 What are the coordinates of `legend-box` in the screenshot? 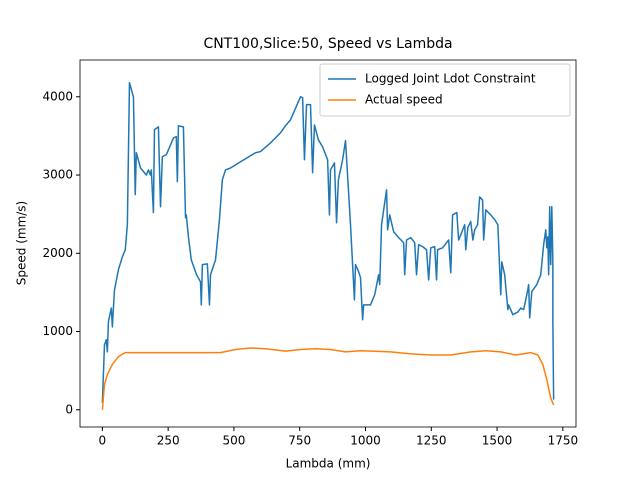 It's located at (445, 90).